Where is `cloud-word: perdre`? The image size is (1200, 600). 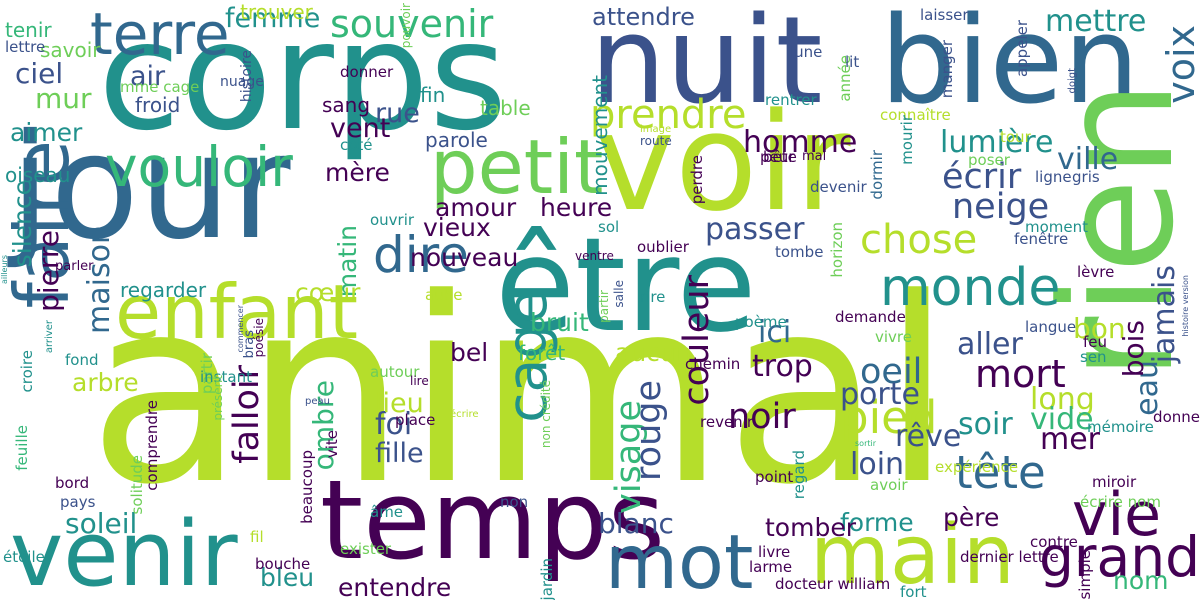
cloud-word: perdre is located at coordinates (697, 180).